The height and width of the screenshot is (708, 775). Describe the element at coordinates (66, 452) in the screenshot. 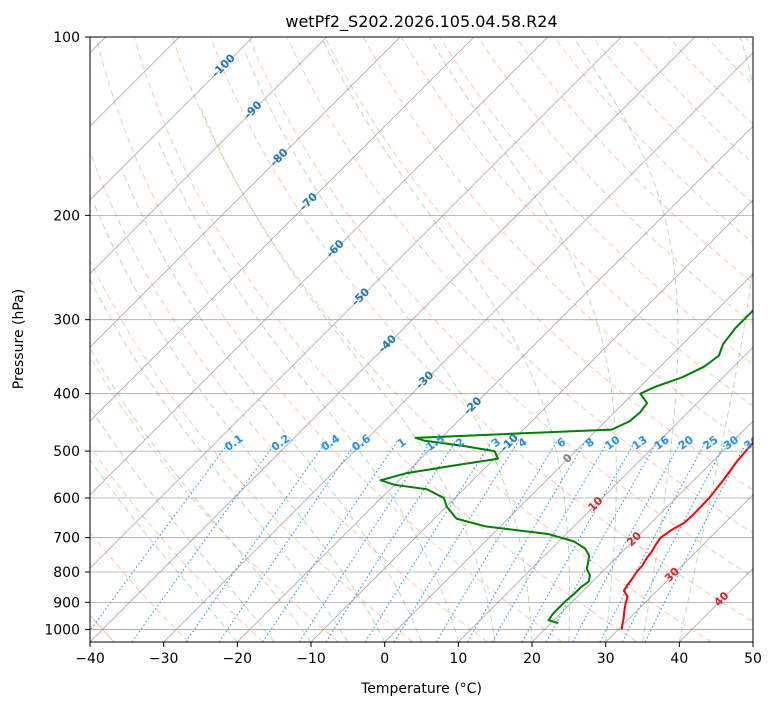

I see `y-tick-label: 500` at that location.